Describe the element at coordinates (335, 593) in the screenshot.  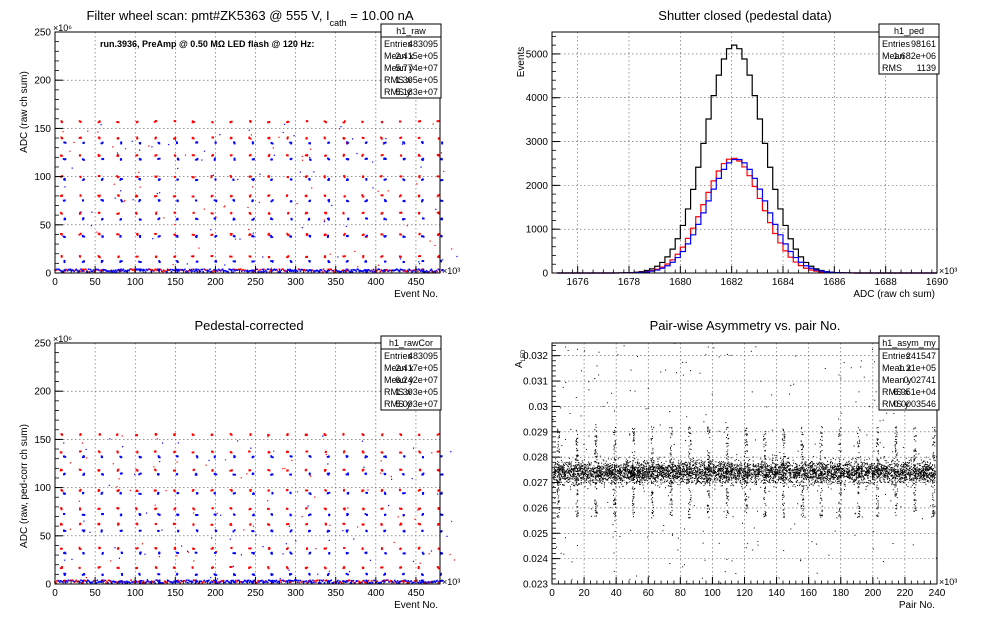
I see `x-tick-label: 350` at that location.